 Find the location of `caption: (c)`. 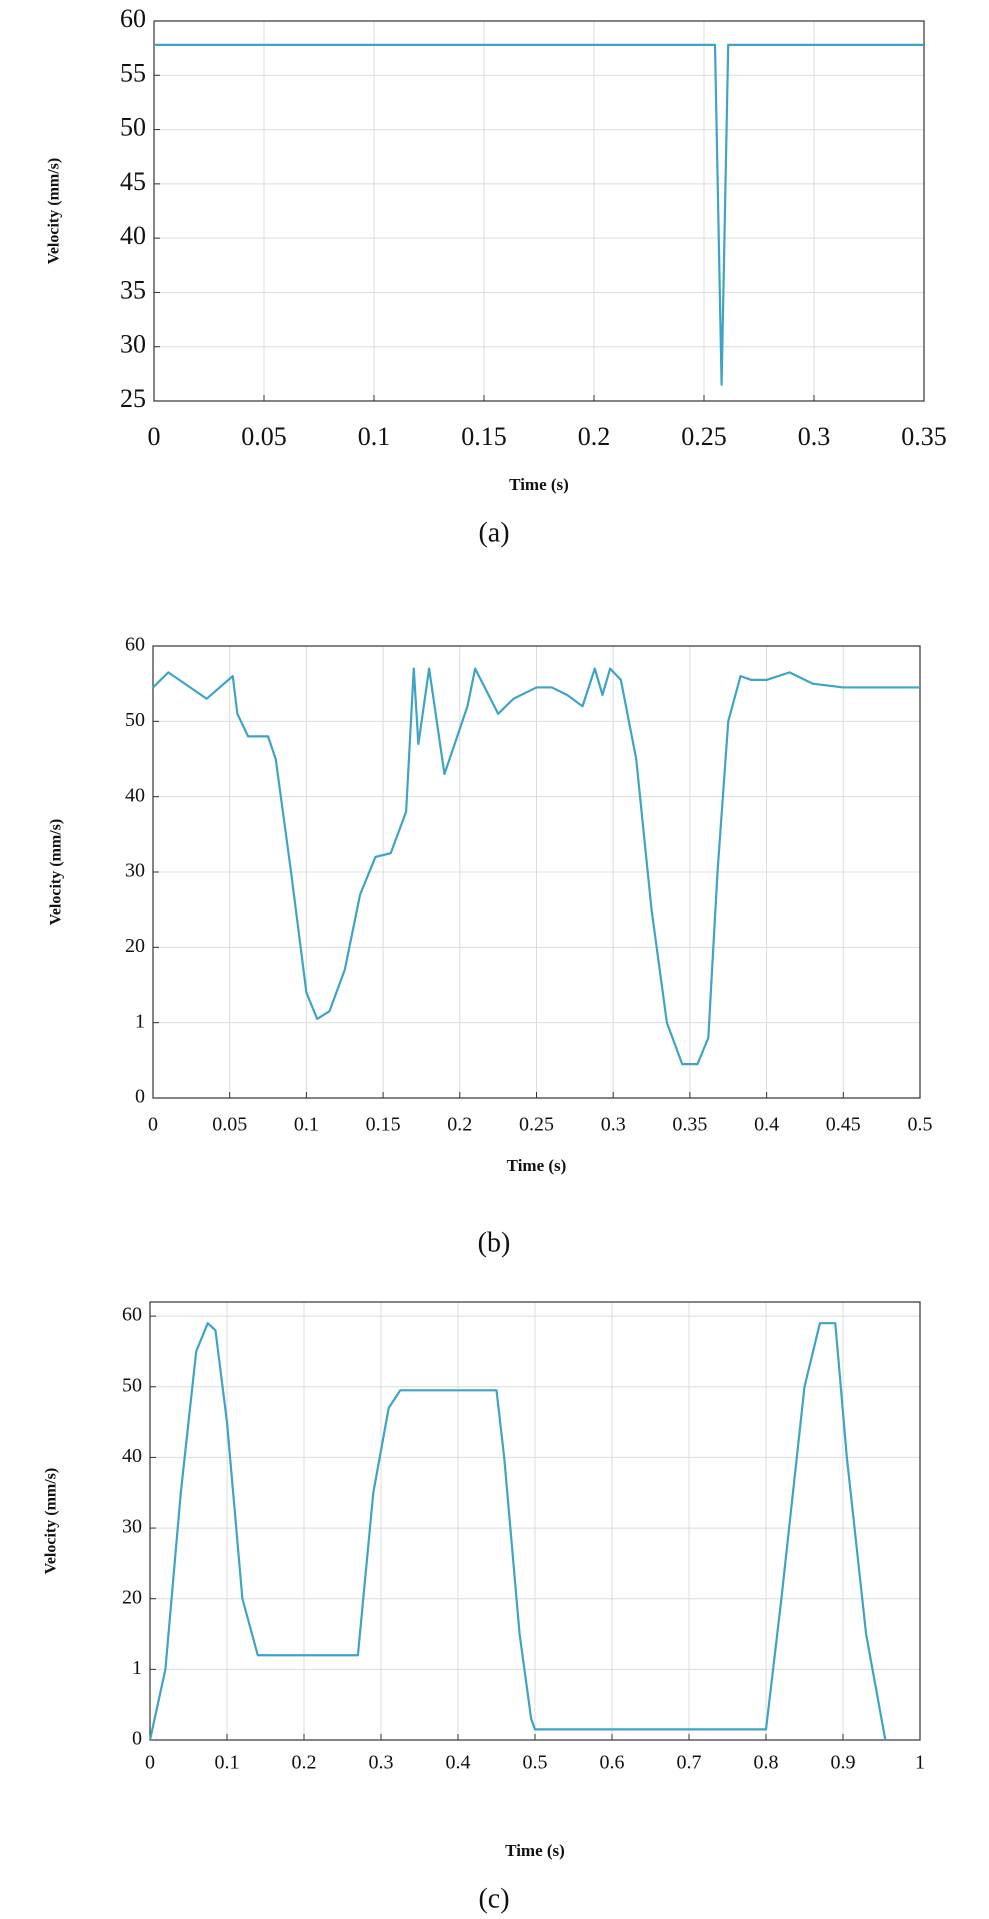

caption: (c) is located at coordinates (493, 1898).